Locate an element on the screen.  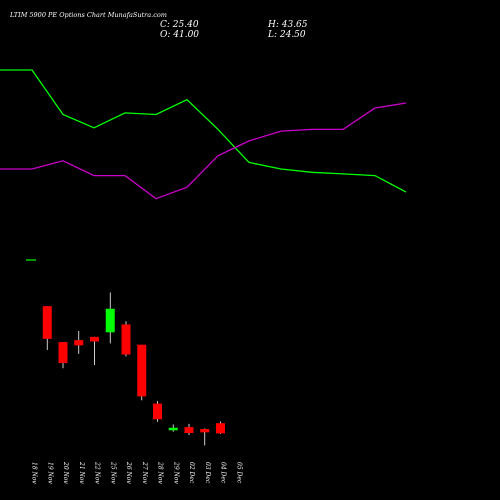
x-tick-label: 22 Nov is located at coordinates (97, 472).